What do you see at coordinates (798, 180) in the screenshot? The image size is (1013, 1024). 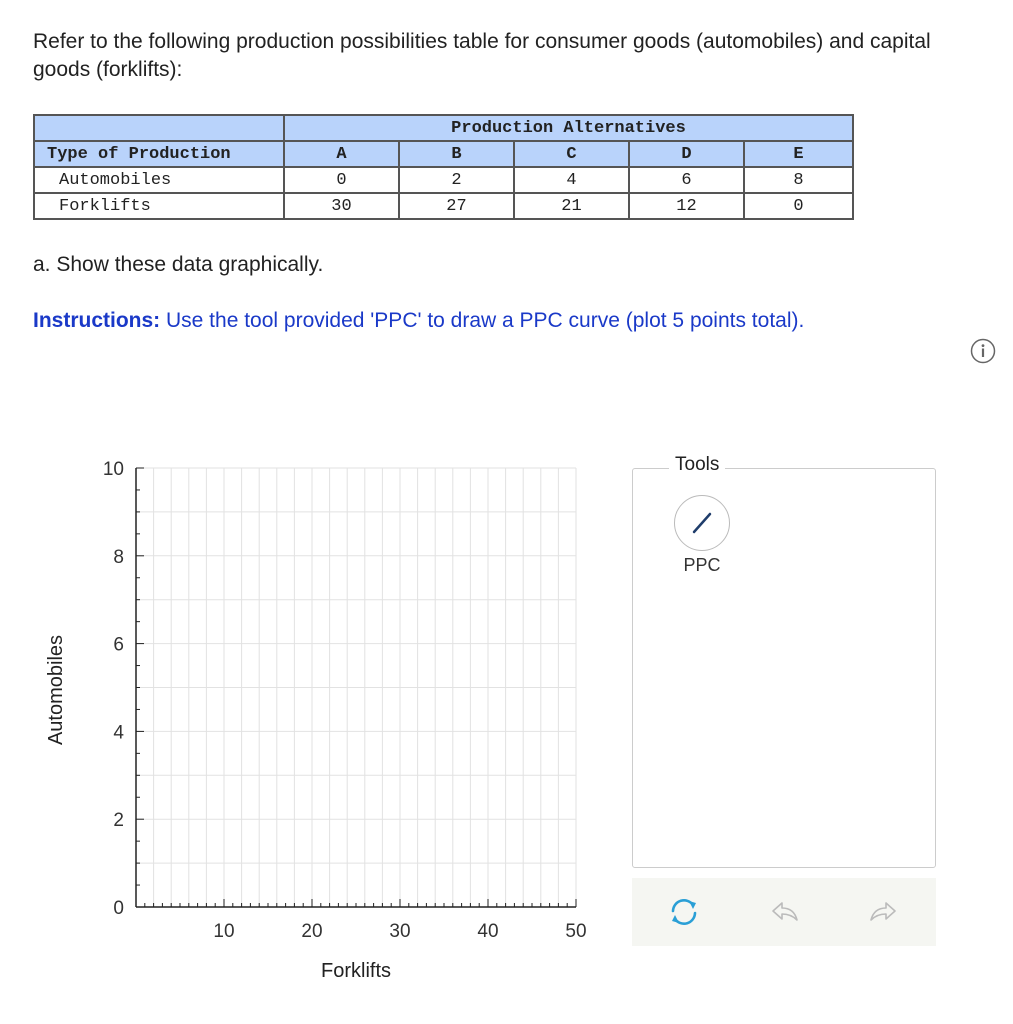 I see `cell: 8` at bounding box center [798, 180].